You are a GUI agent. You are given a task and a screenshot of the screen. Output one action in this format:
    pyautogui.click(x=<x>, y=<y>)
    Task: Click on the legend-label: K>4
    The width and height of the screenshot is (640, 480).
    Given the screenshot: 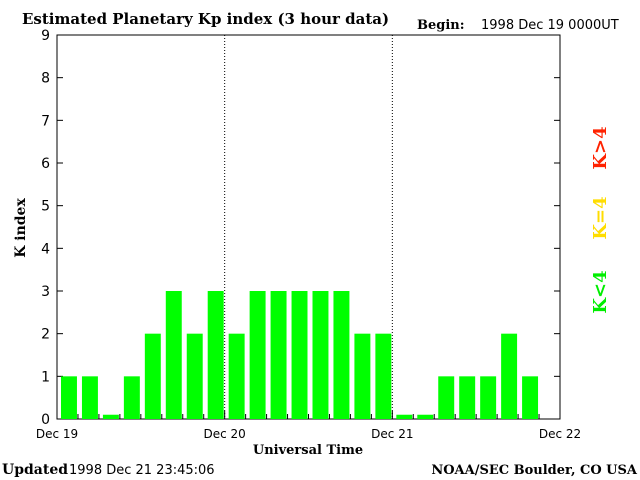 What is the action you would take?
    pyautogui.click(x=600, y=147)
    